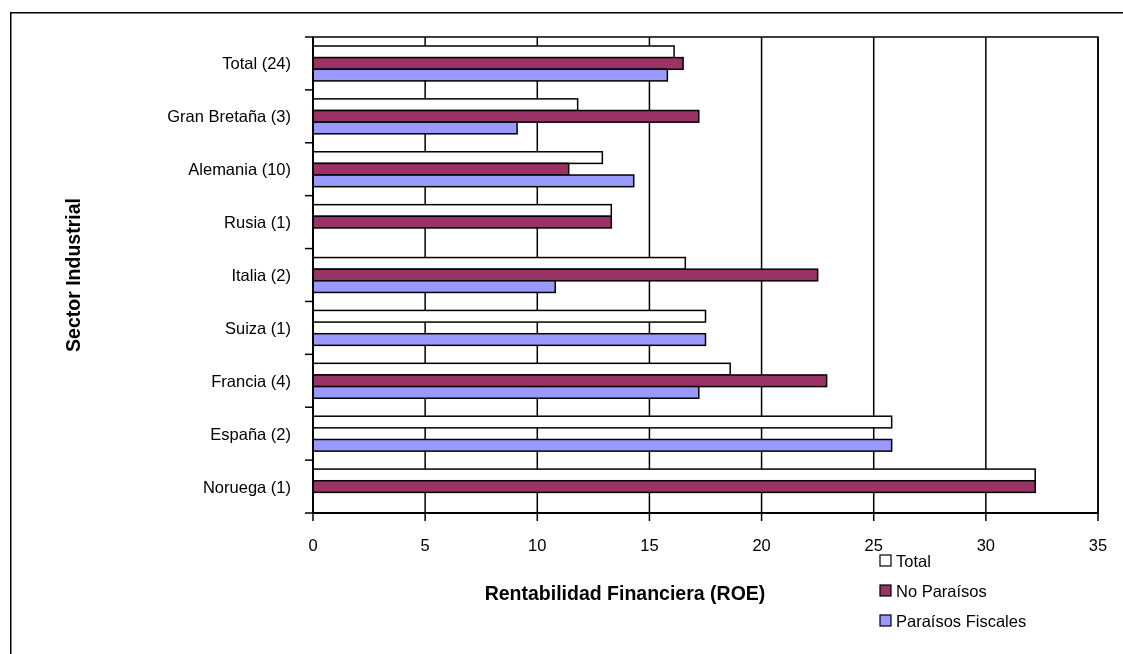 The height and width of the screenshot is (654, 1123). Describe the element at coordinates (537, 545) in the screenshot. I see `x-tick-label: 10` at that location.